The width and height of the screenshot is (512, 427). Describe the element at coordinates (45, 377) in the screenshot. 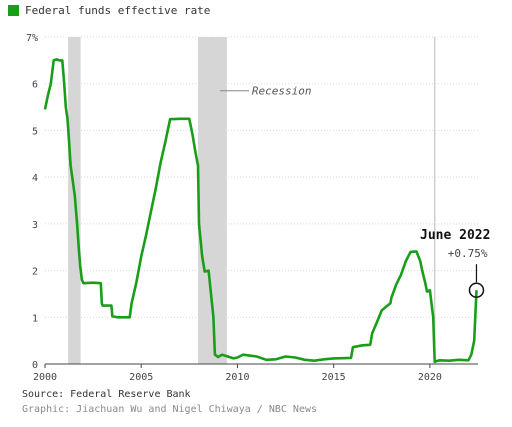

I see `x-tick-label: 2000` at that location.